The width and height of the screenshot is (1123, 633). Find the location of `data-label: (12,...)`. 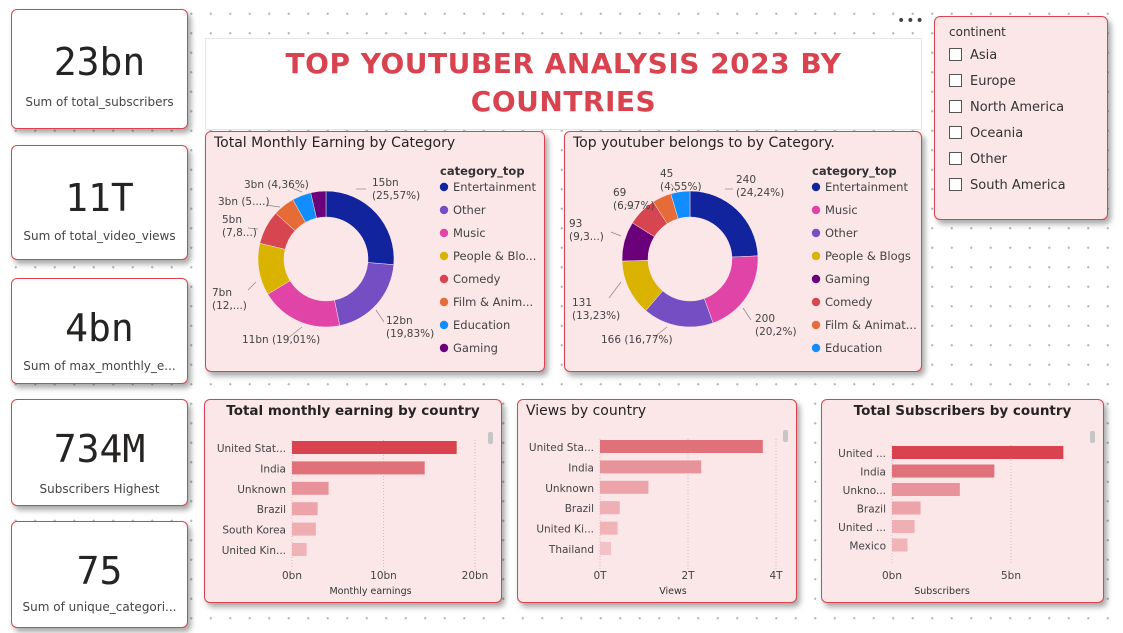

data-label: (12,...) is located at coordinates (229, 306).